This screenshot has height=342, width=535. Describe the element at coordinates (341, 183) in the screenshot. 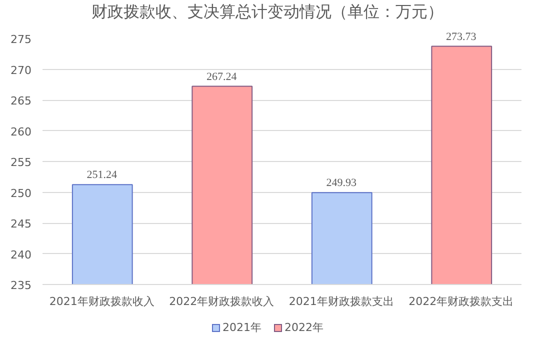

I see `data-label: 249.93` at that location.